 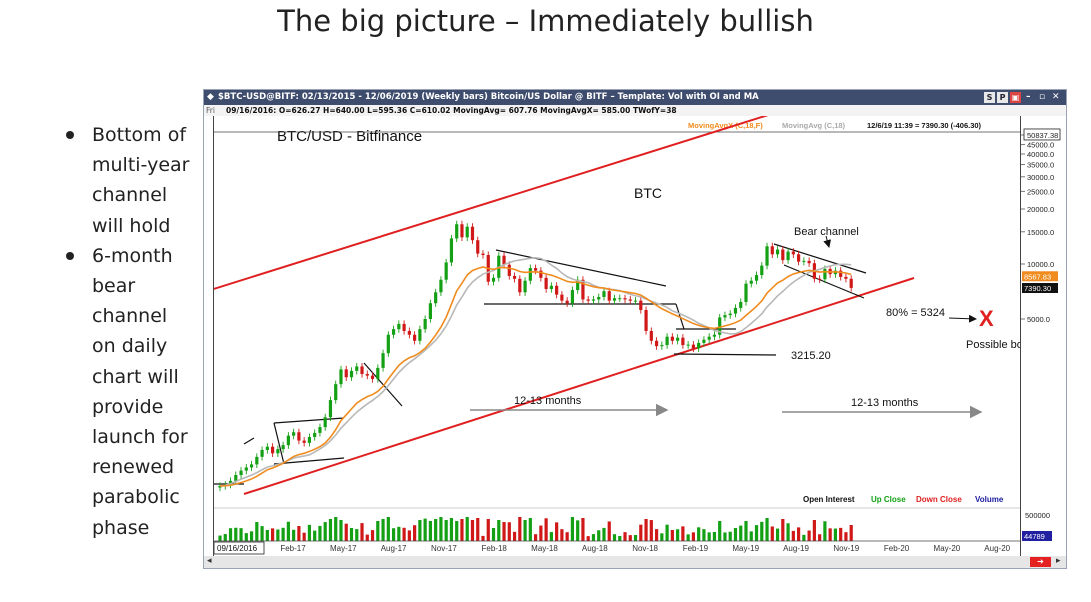 What do you see at coordinates (915, 313) in the screenshot?
I see `target-label: 80% = 5324` at bounding box center [915, 313].